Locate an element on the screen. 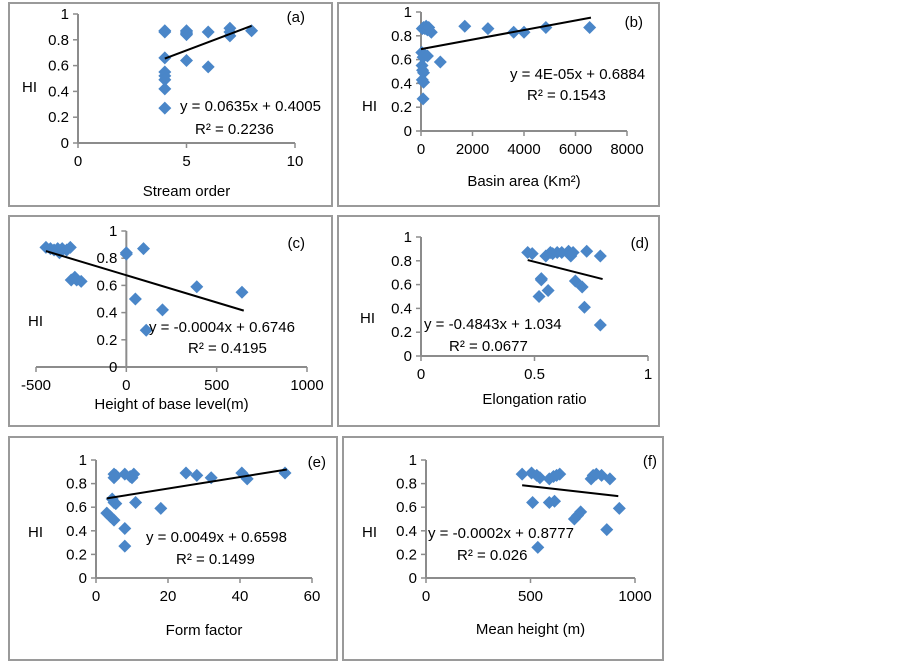  y-axis-label-d: HI is located at coordinates (367, 318).